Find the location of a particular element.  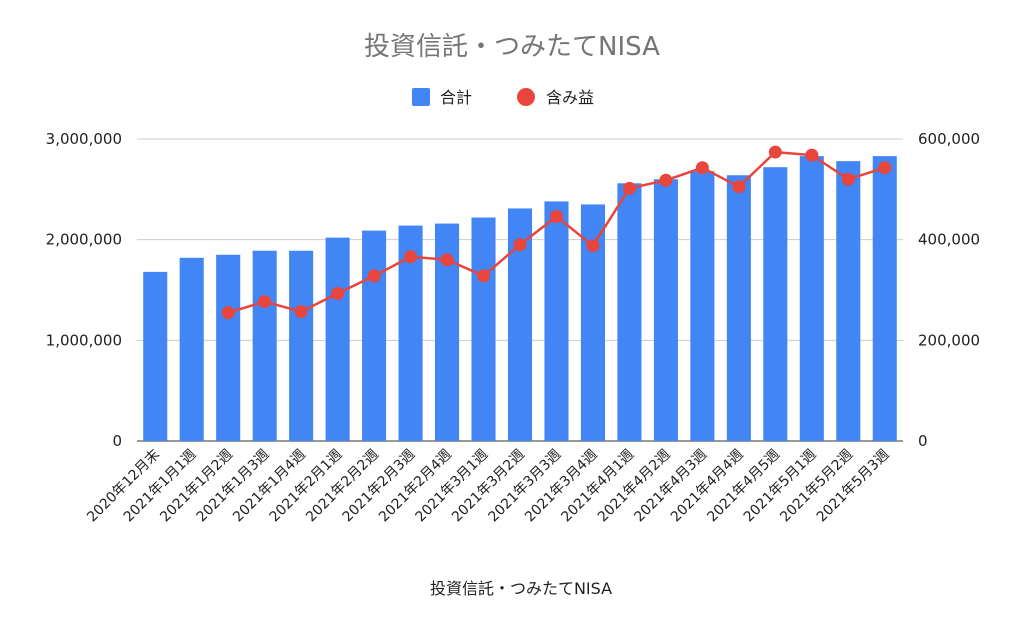

y-right-tick-label: 200,000 is located at coordinates (949, 340).